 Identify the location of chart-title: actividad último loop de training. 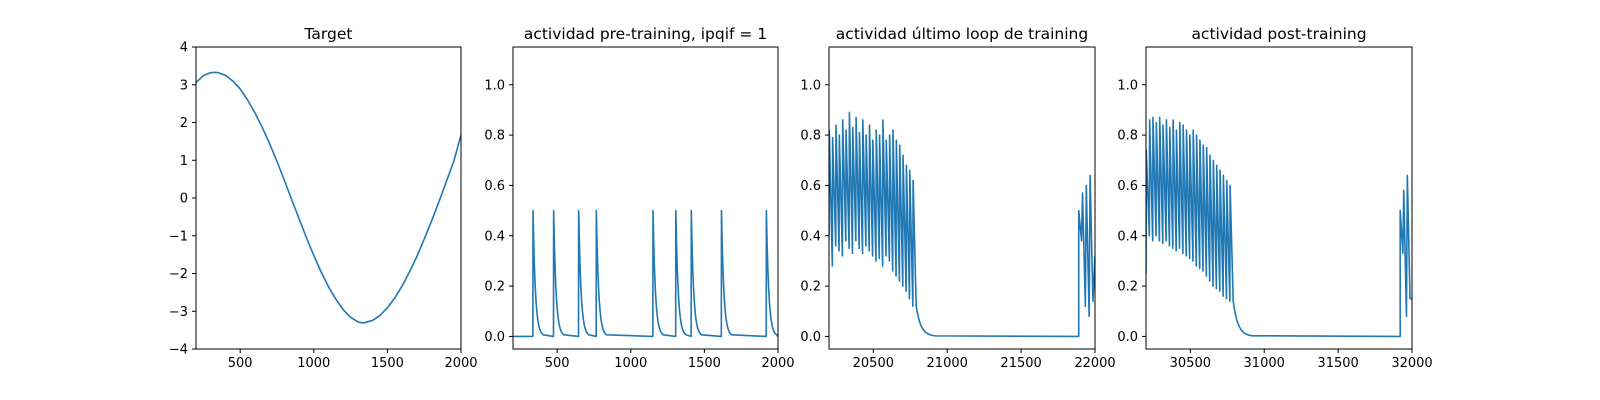
(962, 34).